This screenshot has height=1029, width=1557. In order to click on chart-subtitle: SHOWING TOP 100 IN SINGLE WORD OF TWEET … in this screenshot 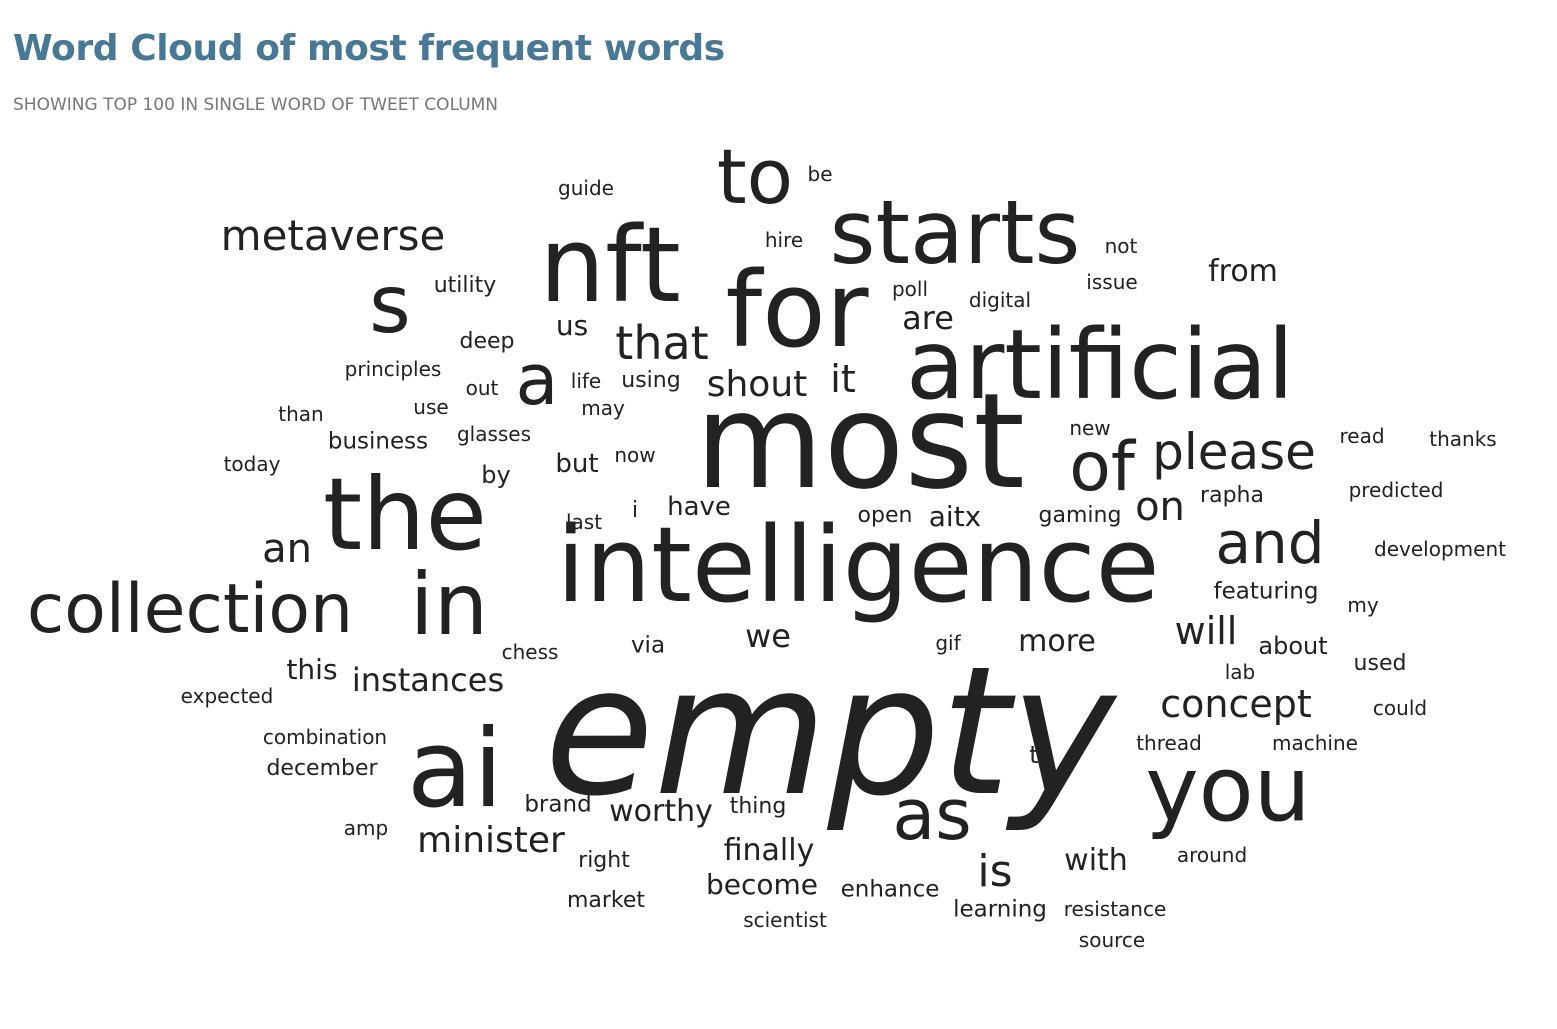, I will do `click(256, 105)`.